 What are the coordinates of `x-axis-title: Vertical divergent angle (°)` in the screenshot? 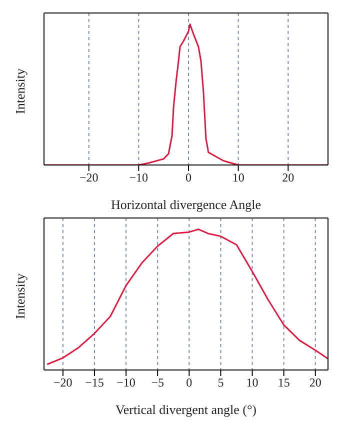 It's located at (186, 409).